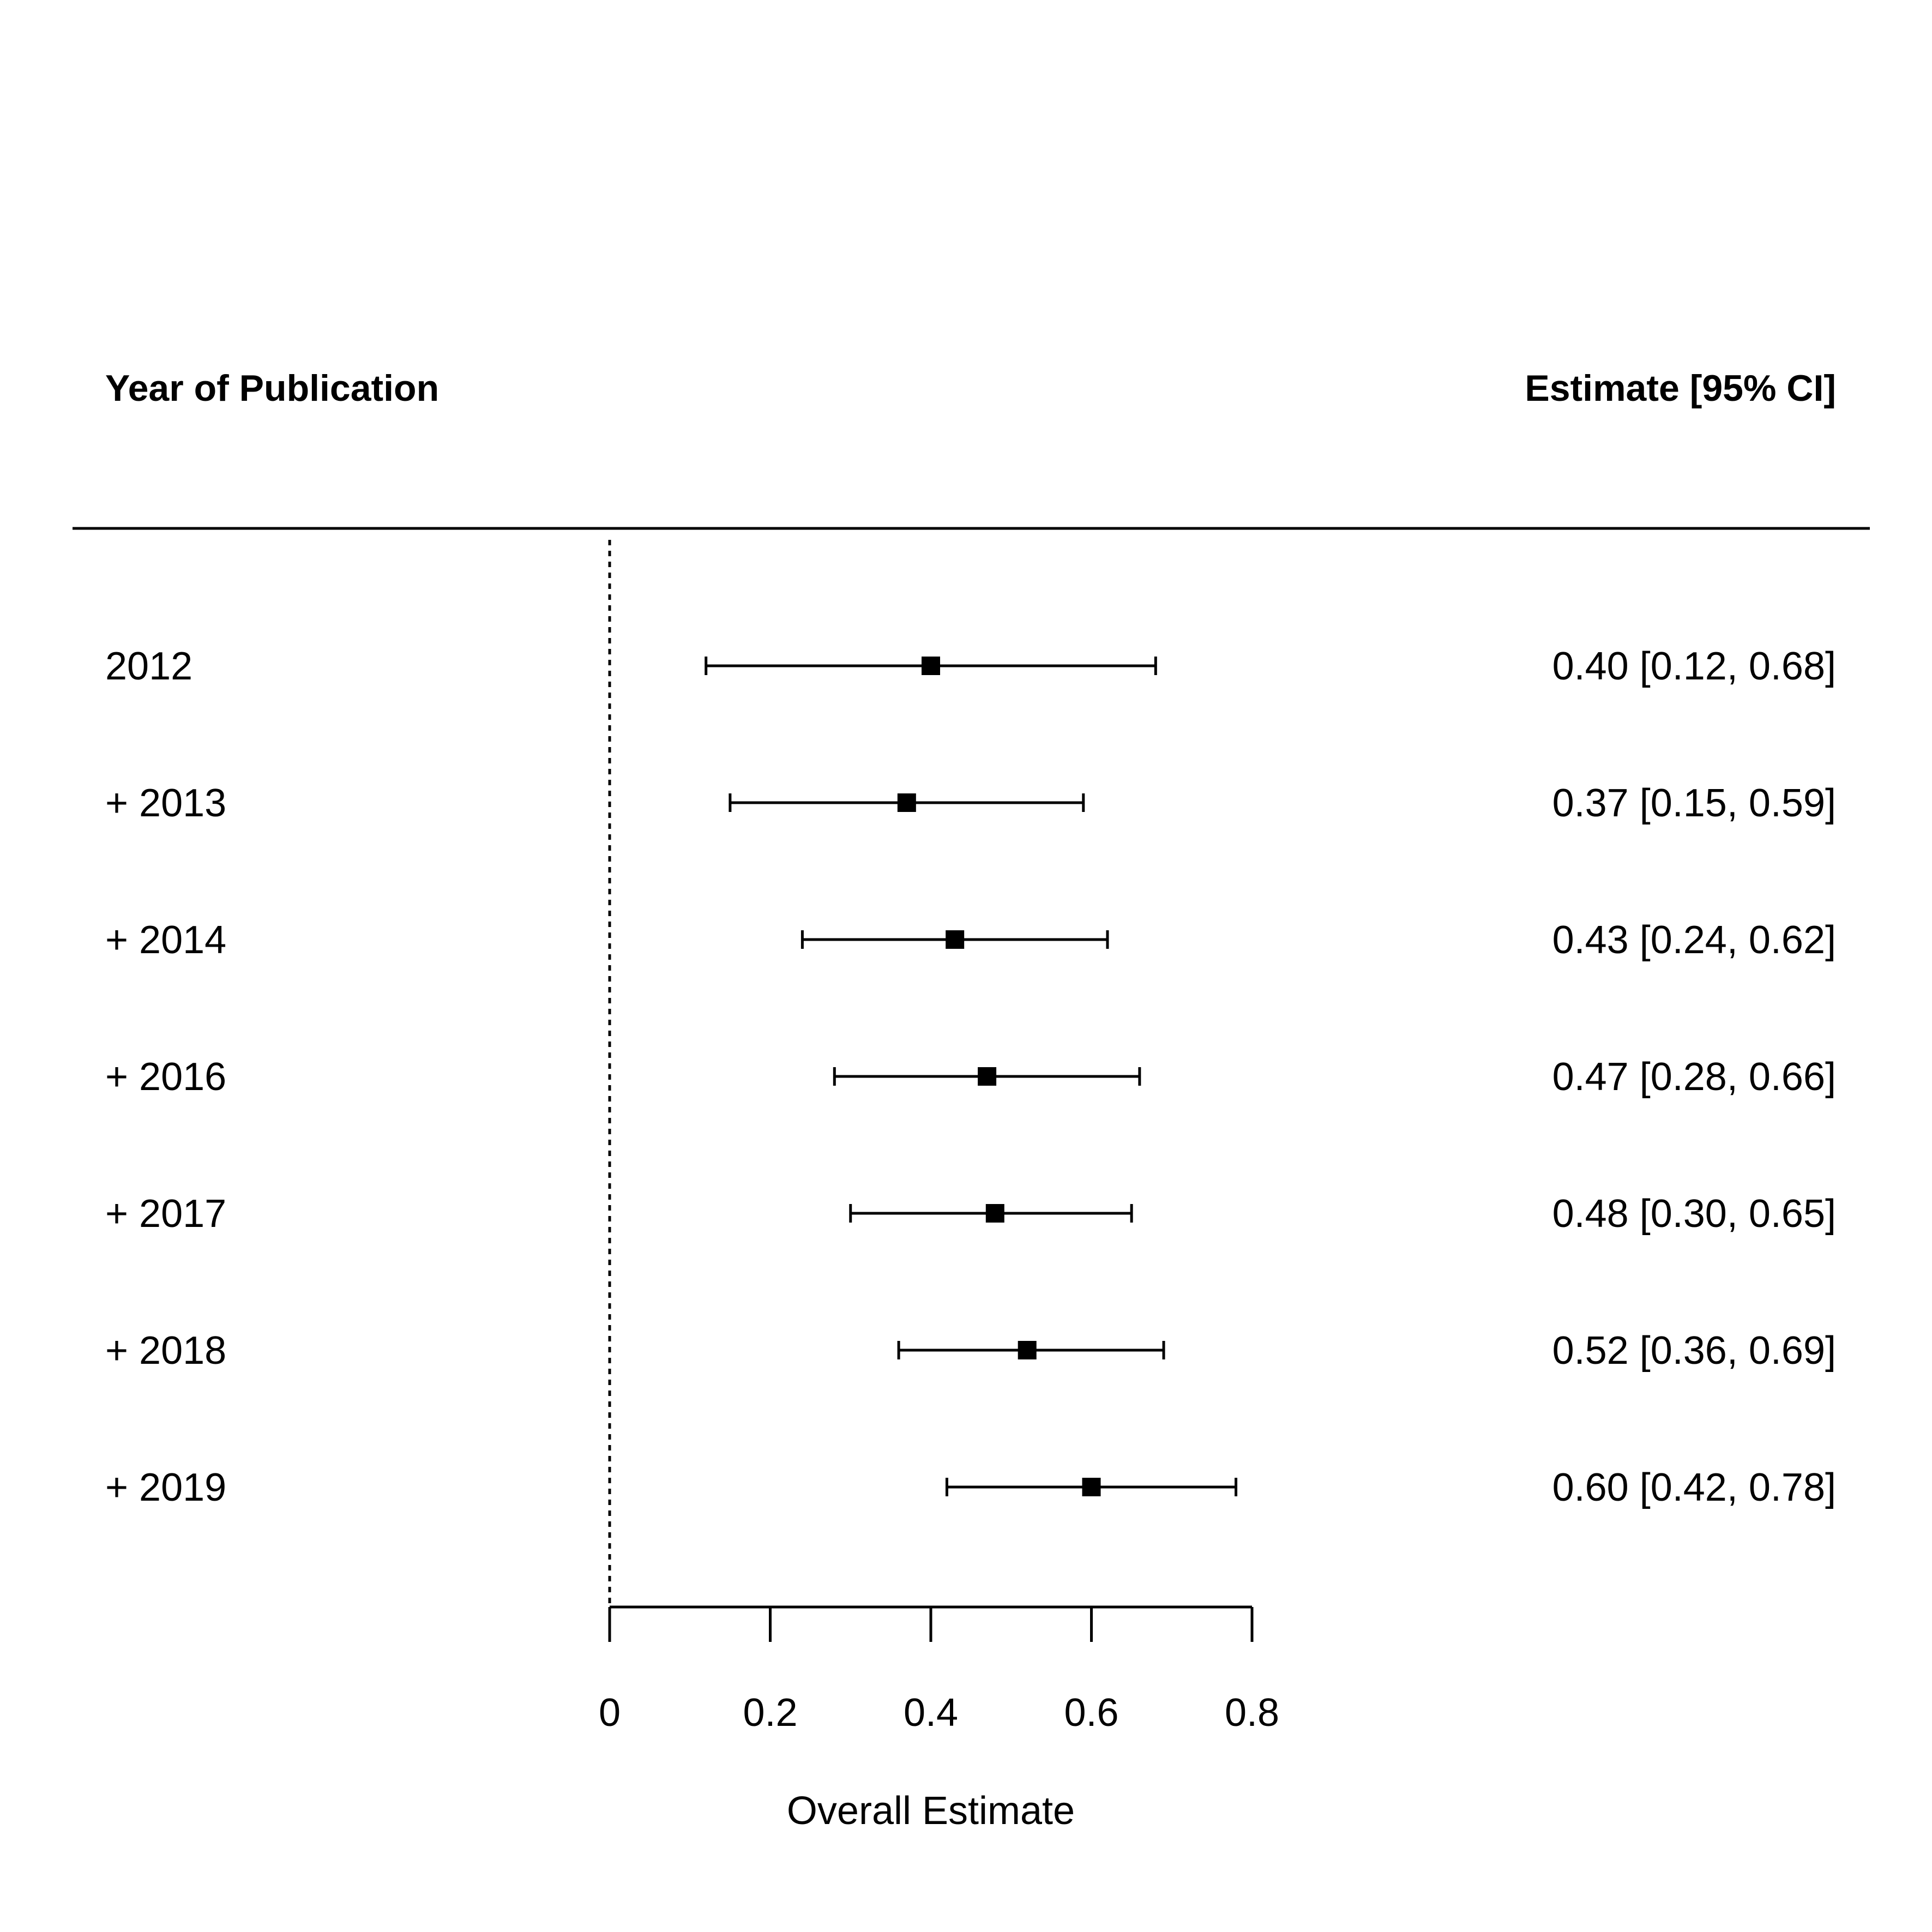  What do you see at coordinates (165, 940) in the screenshot?
I see `row-label: + 2014` at bounding box center [165, 940].